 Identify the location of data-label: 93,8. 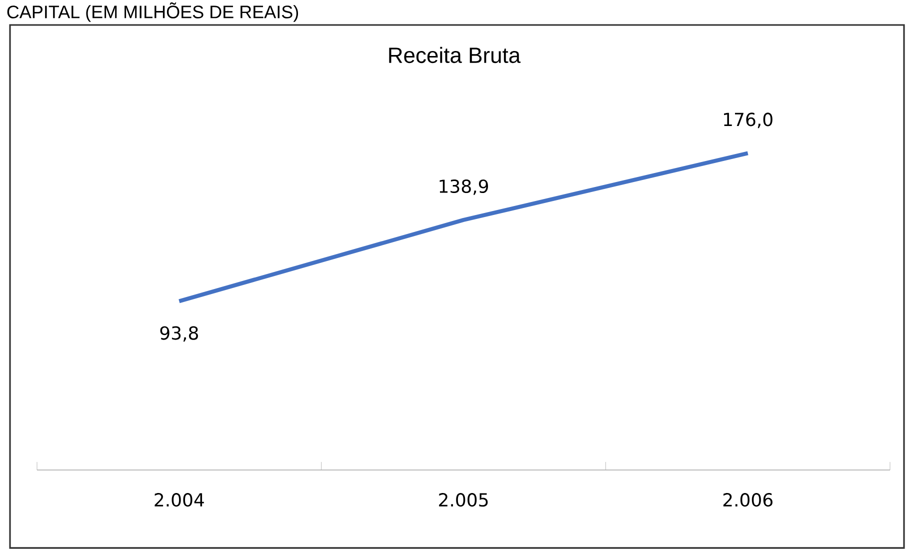
(179, 334).